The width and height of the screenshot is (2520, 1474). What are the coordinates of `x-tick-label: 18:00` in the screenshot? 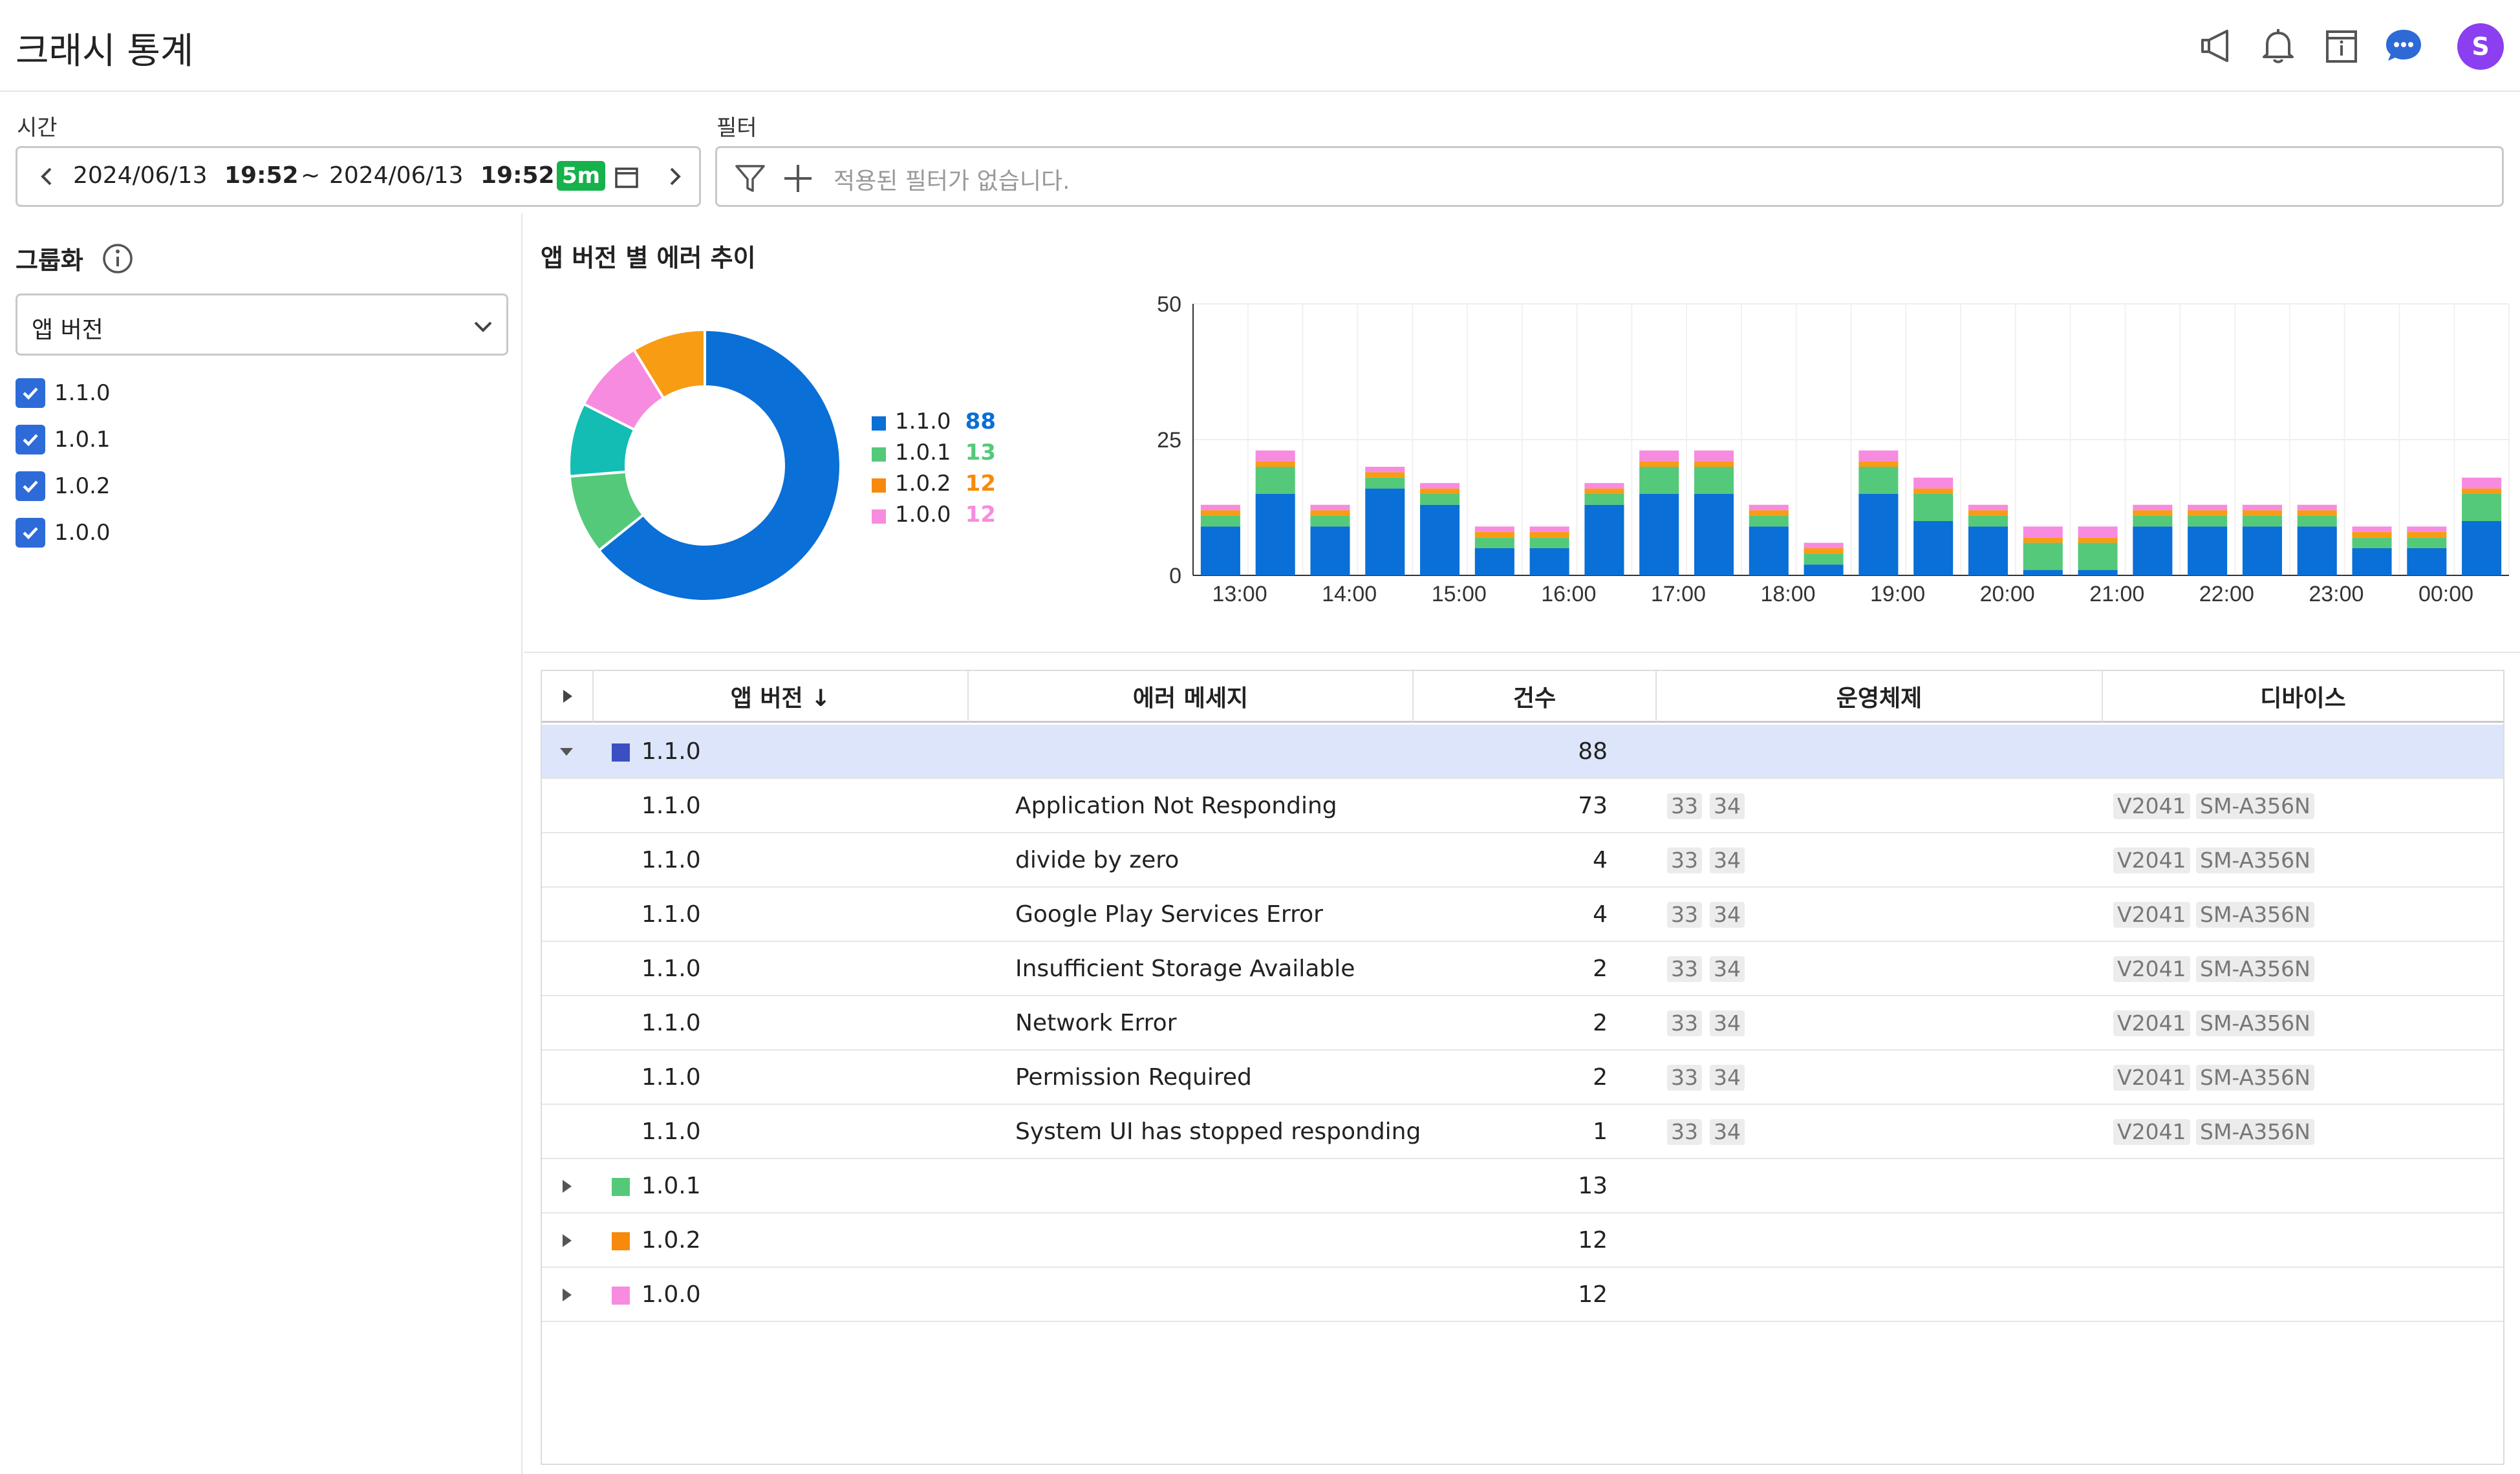 It's located at (1787, 594).